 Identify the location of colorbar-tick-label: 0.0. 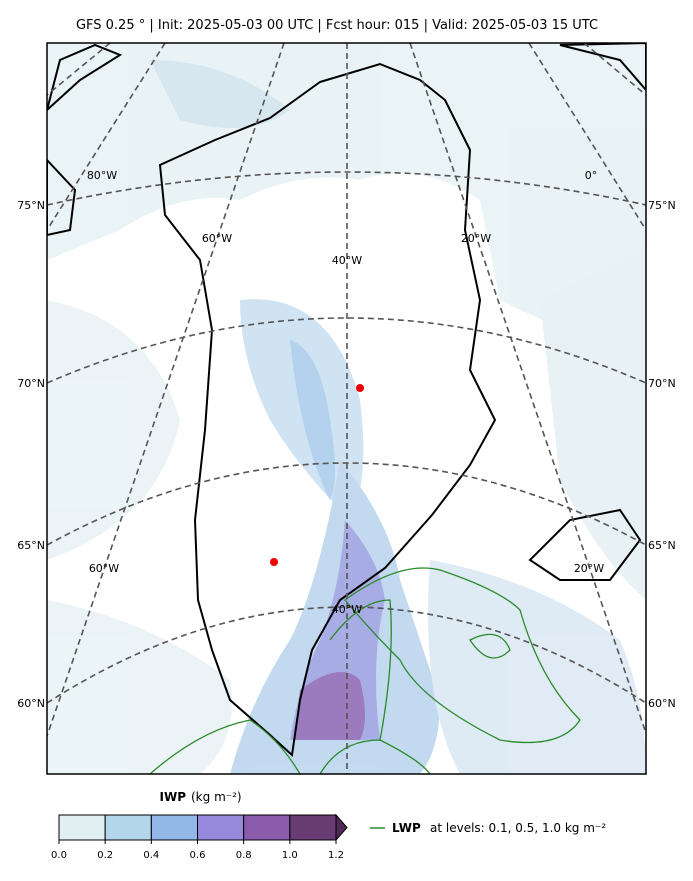
(59, 855).